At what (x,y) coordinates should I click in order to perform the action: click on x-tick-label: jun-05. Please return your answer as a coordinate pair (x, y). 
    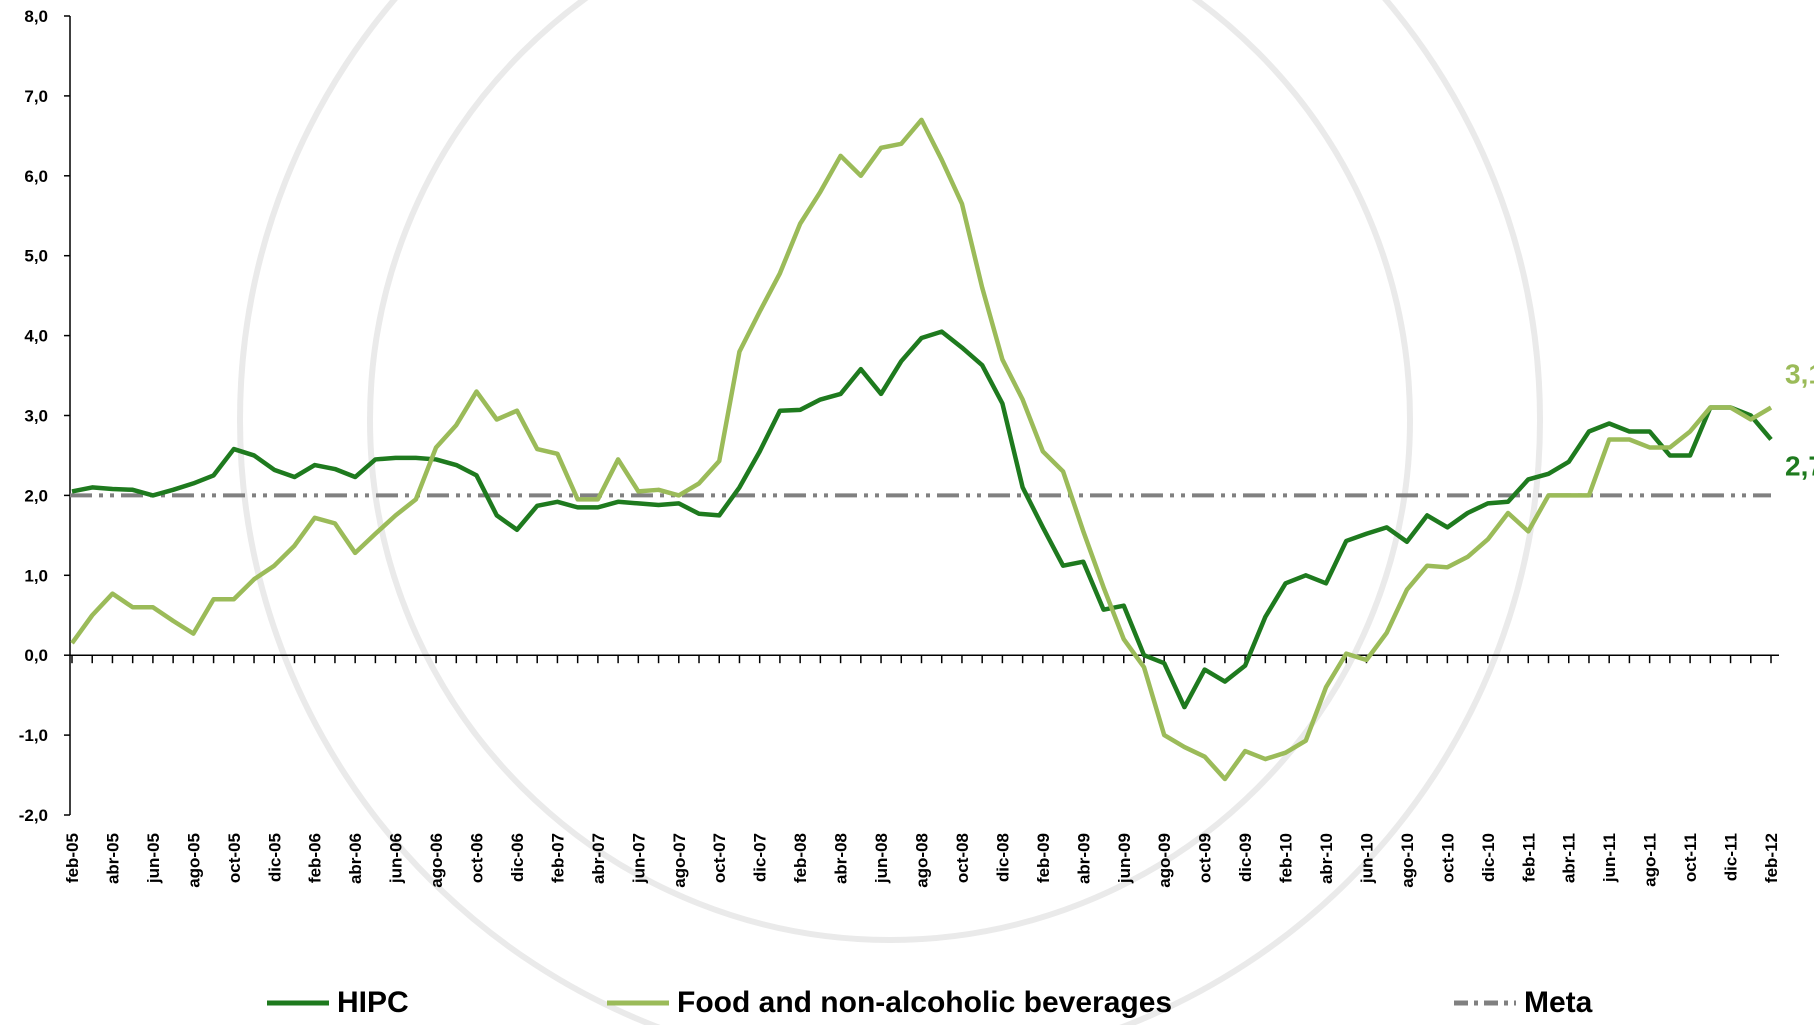
    Looking at the image, I should click on (153, 858).